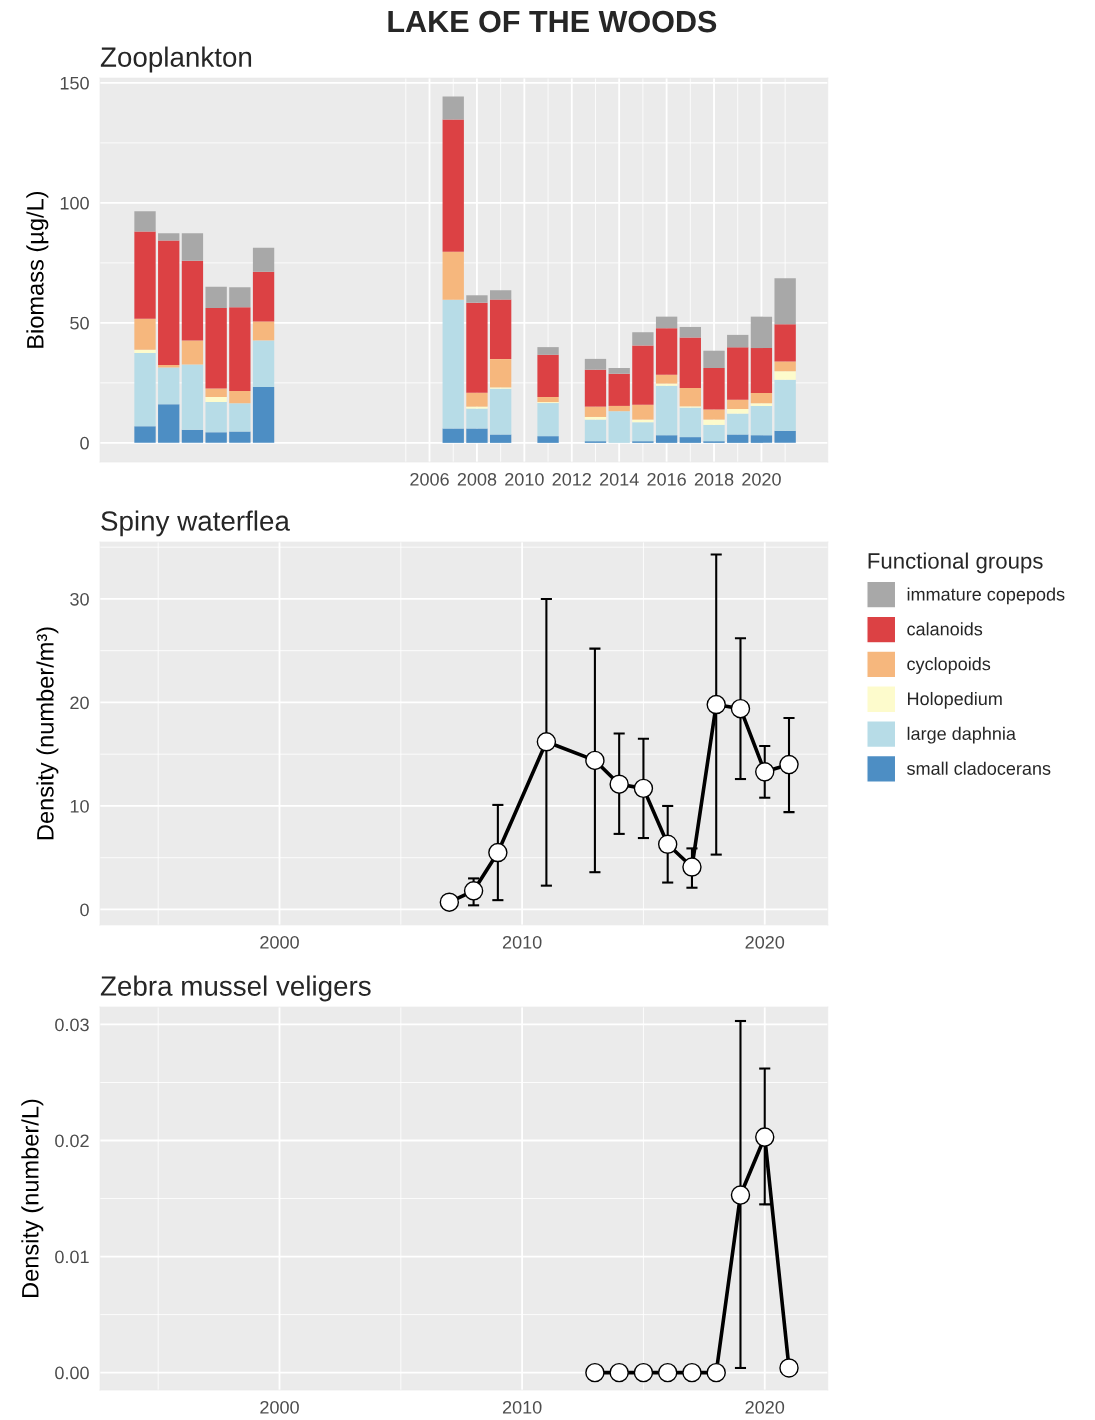  I want to click on x-tick-label: 2012, so click(571, 479).